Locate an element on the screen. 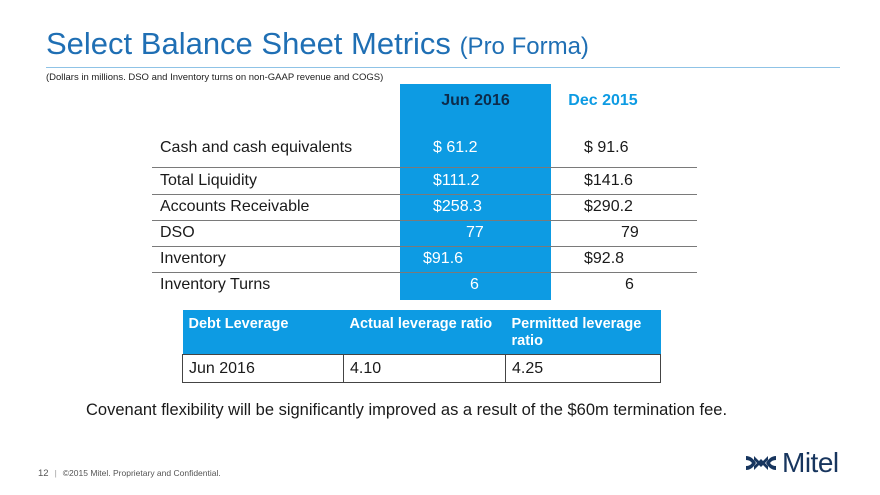  debt-header-cell: Debt Leverage is located at coordinates (263, 332).